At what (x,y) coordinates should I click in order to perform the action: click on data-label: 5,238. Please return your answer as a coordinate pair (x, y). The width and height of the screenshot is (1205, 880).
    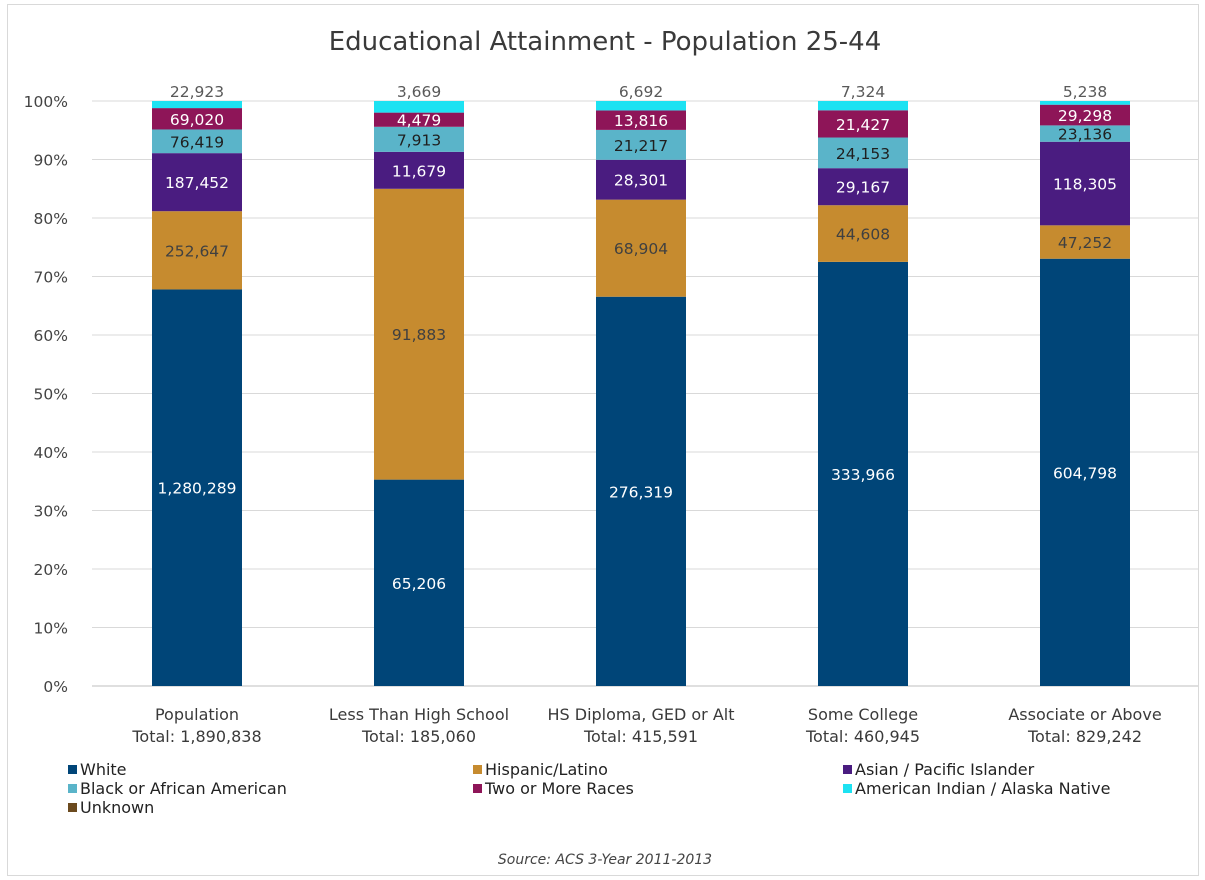
    Looking at the image, I should click on (1085, 92).